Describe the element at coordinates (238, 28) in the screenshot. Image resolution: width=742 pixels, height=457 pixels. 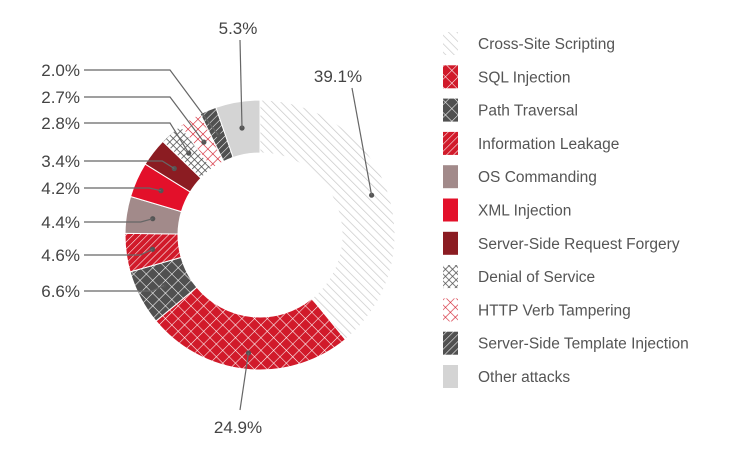
I see `percent-label-other-attacks: 5.3%` at that location.